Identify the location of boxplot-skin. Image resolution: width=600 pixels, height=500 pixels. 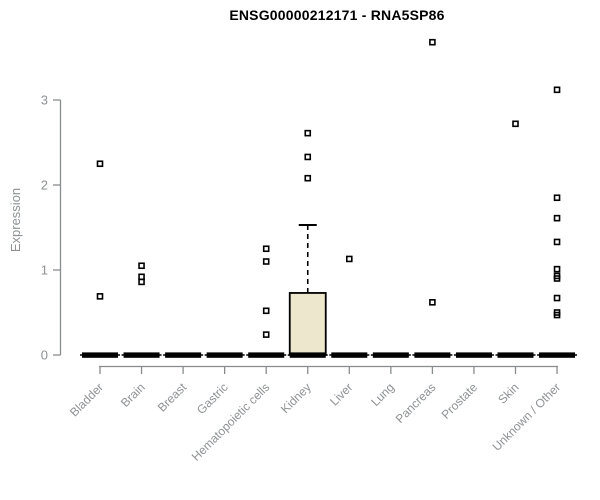
(515, 239).